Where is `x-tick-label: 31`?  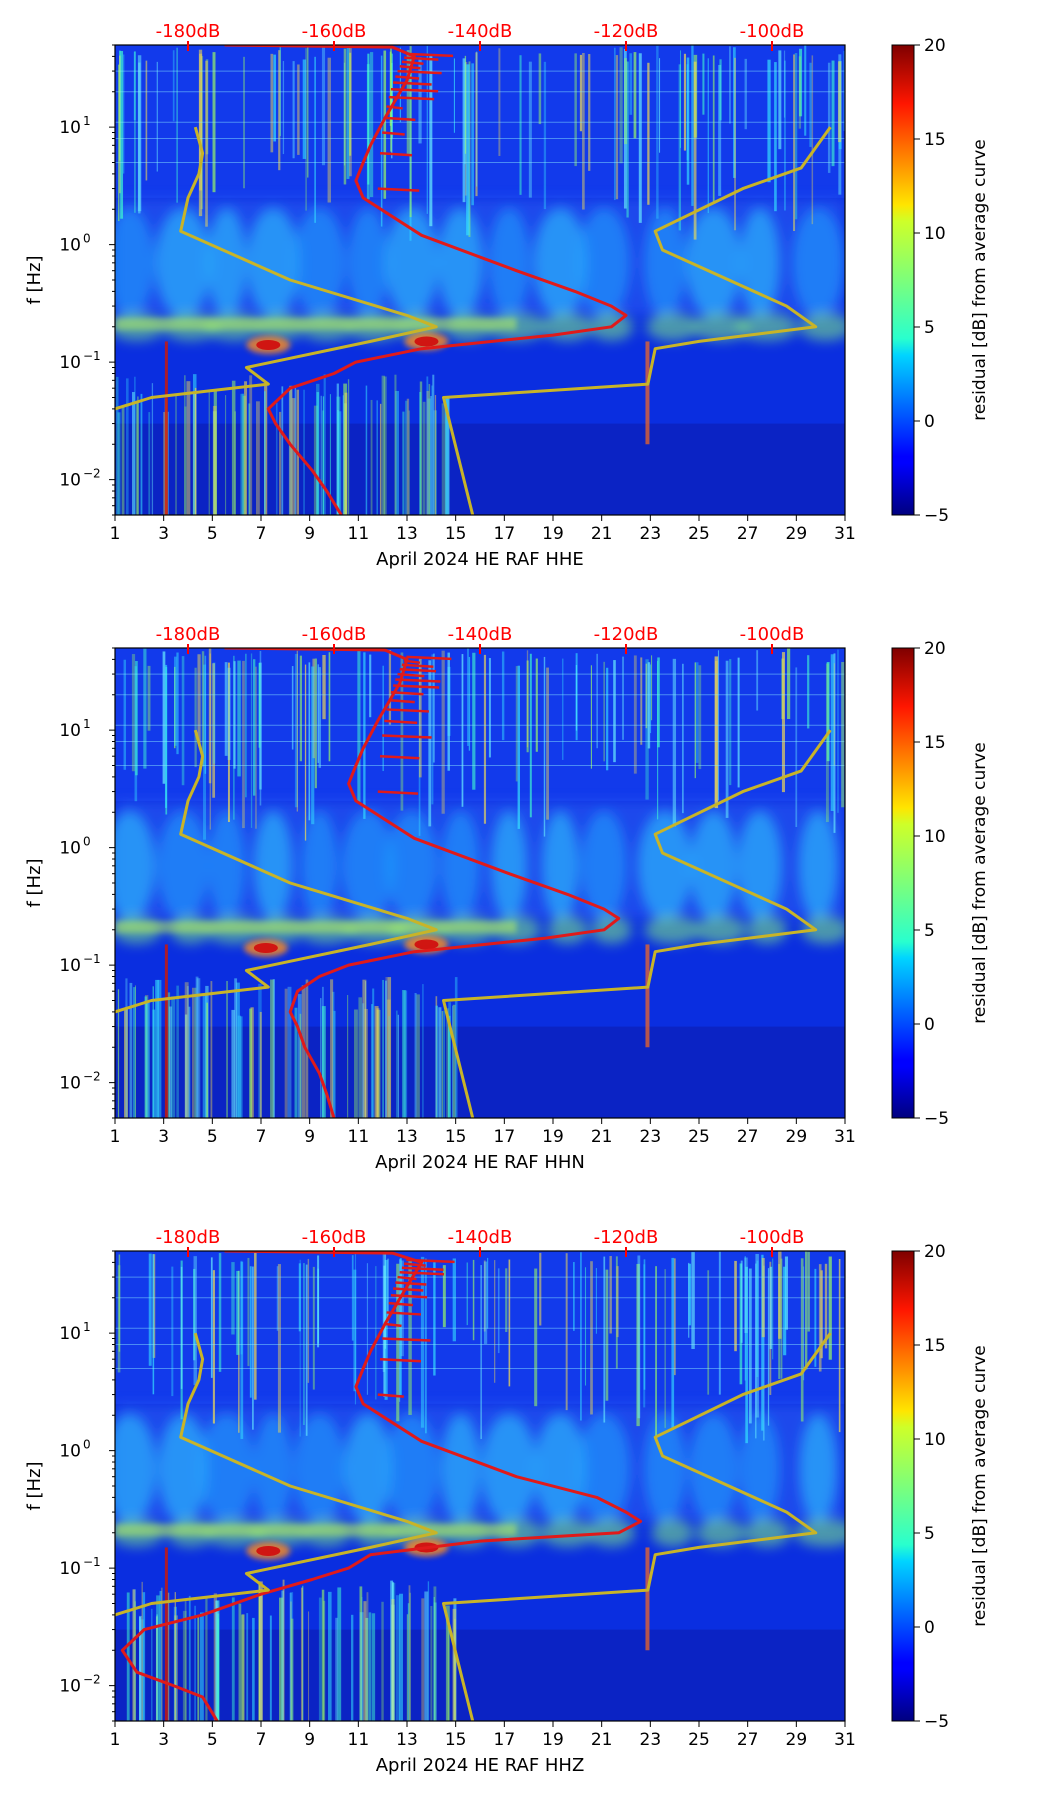
x-tick-label: 31 is located at coordinates (845, 1137).